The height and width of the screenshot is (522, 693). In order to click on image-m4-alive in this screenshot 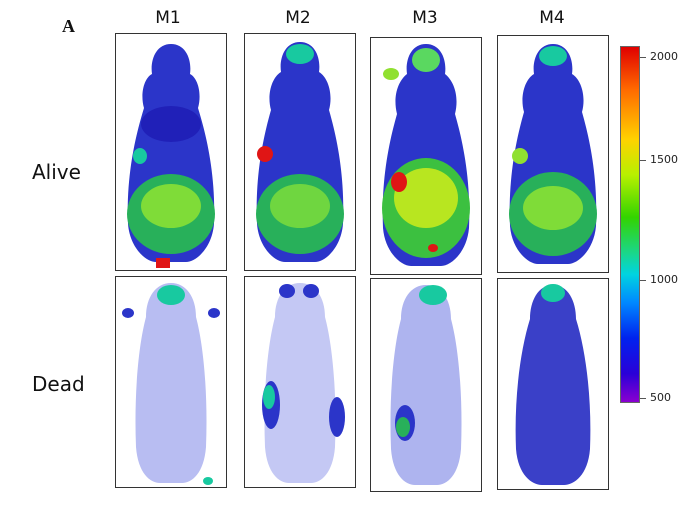, I will do `click(553, 154)`.